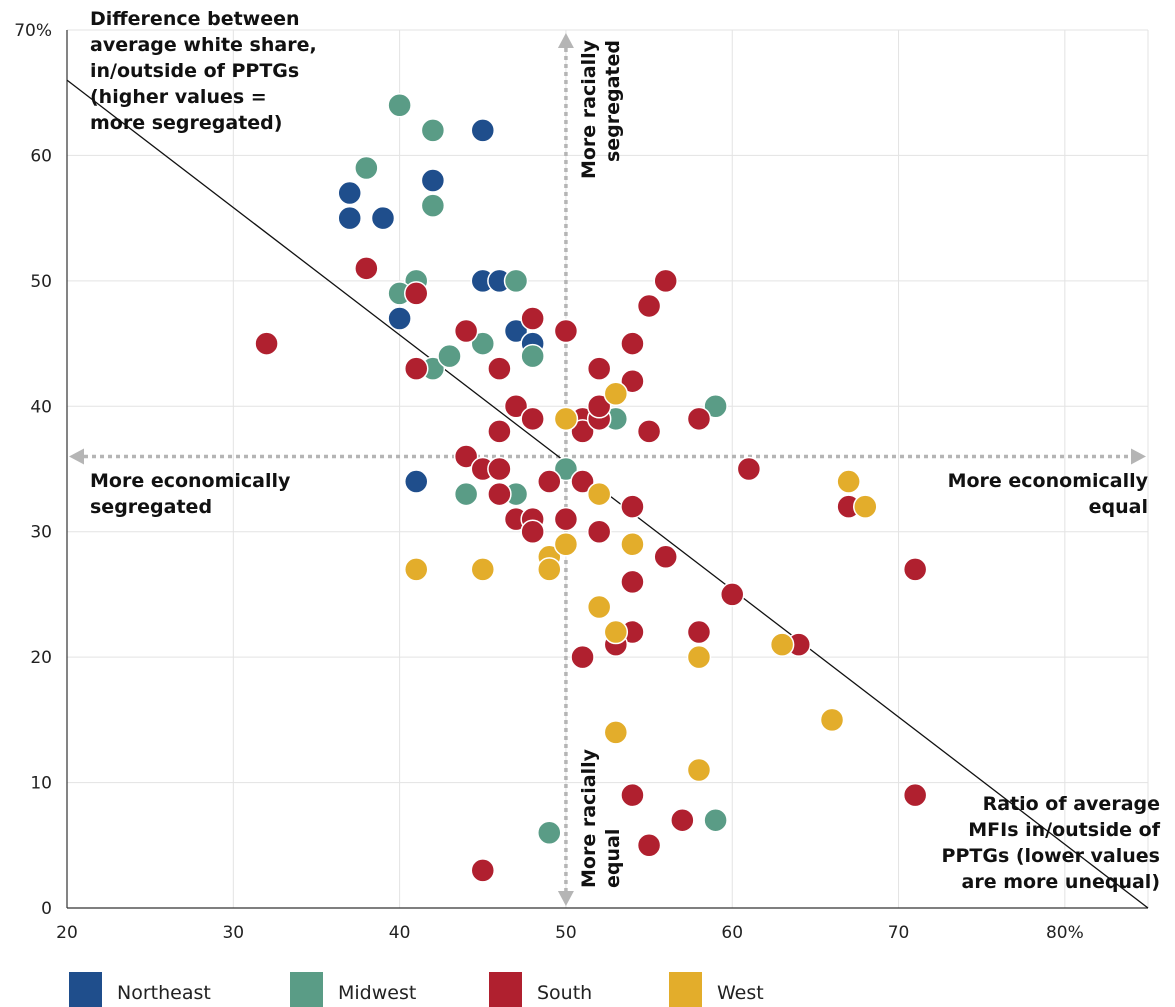 This screenshot has width=1175, height=1007. I want to click on arrow-right-icon, so click(1138, 456).